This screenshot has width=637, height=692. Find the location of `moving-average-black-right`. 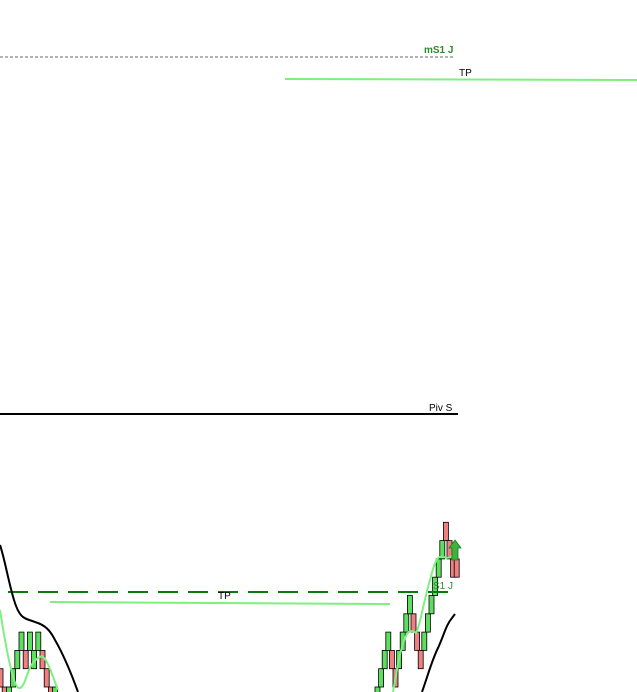

moving-average-black-right is located at coordinates (438, 652).